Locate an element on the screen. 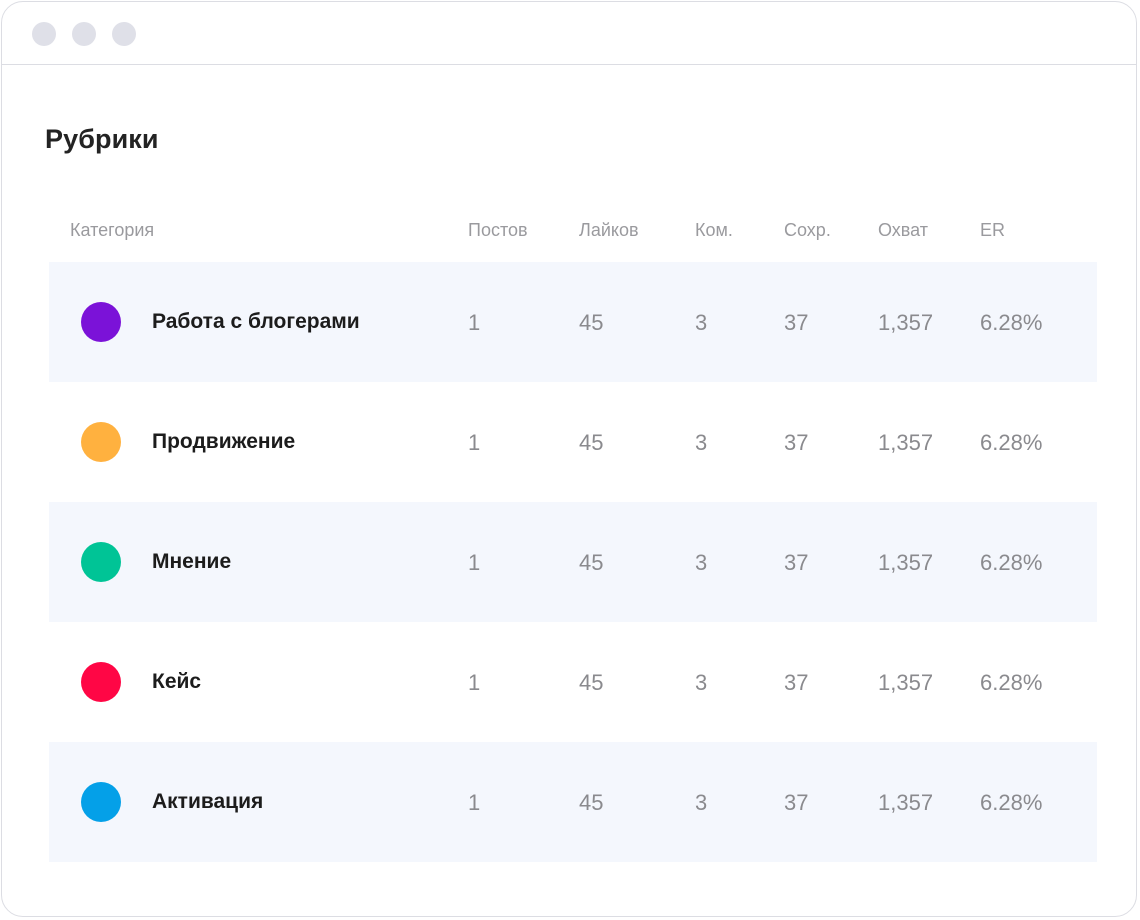 The height and width of the screenshot is (920, 1140). table-row: Активация 1 45 3 37 1,357 6.28% is located at coordinates (573, 802).